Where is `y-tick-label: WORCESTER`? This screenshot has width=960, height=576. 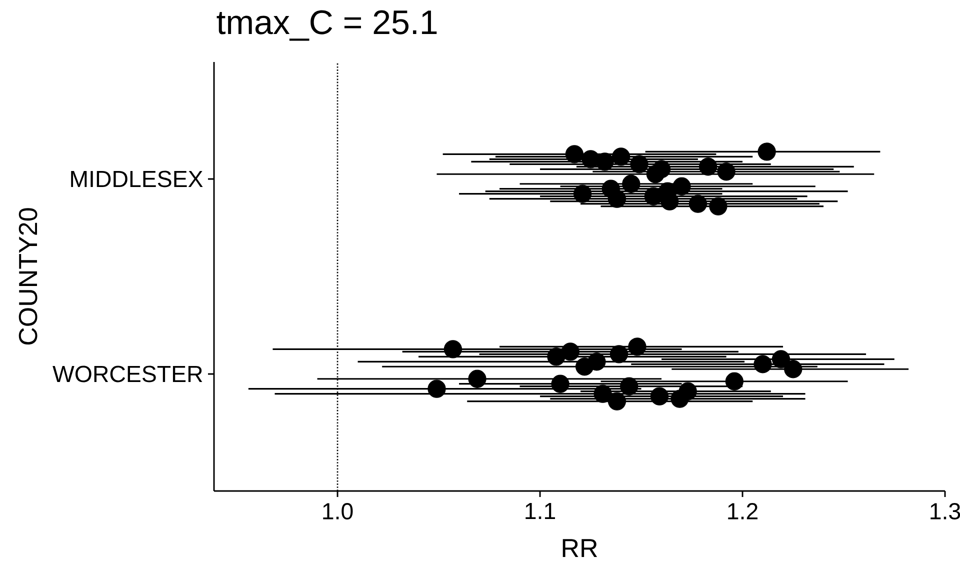
y-tick-label: WORCESTER is located at coordinates (127, 374).